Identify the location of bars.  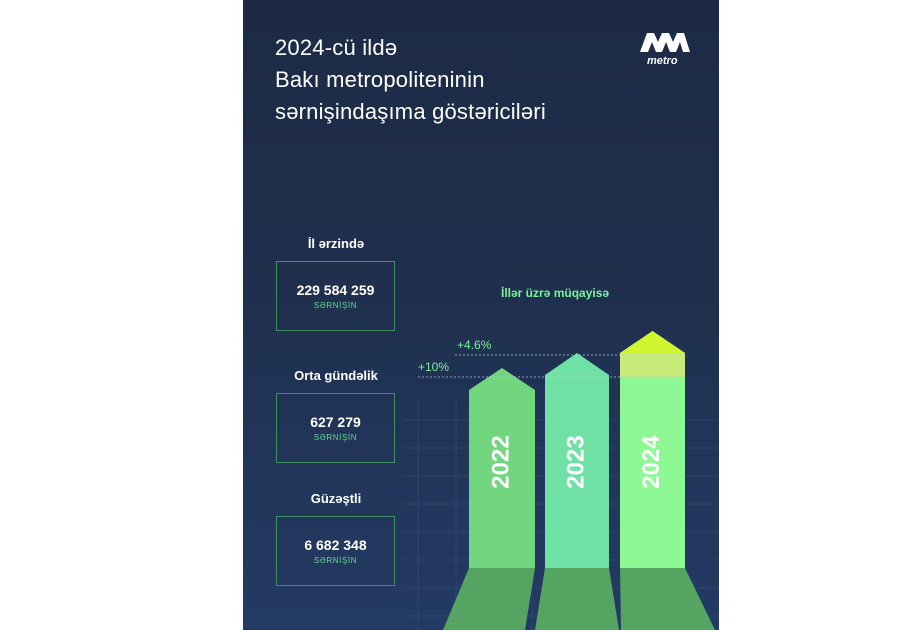
(577, 449).